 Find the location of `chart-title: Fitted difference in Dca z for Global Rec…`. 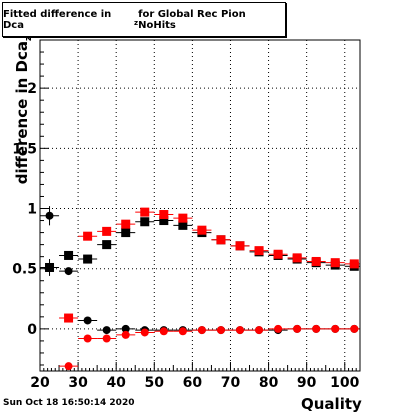

chart-title: Fitted difference in Dca z for Global Rec… is located at coordinates (144, 19).